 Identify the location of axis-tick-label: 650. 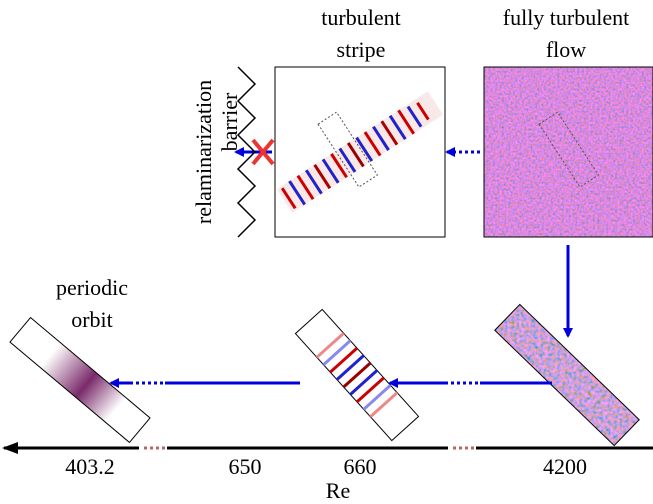
(245, 466).